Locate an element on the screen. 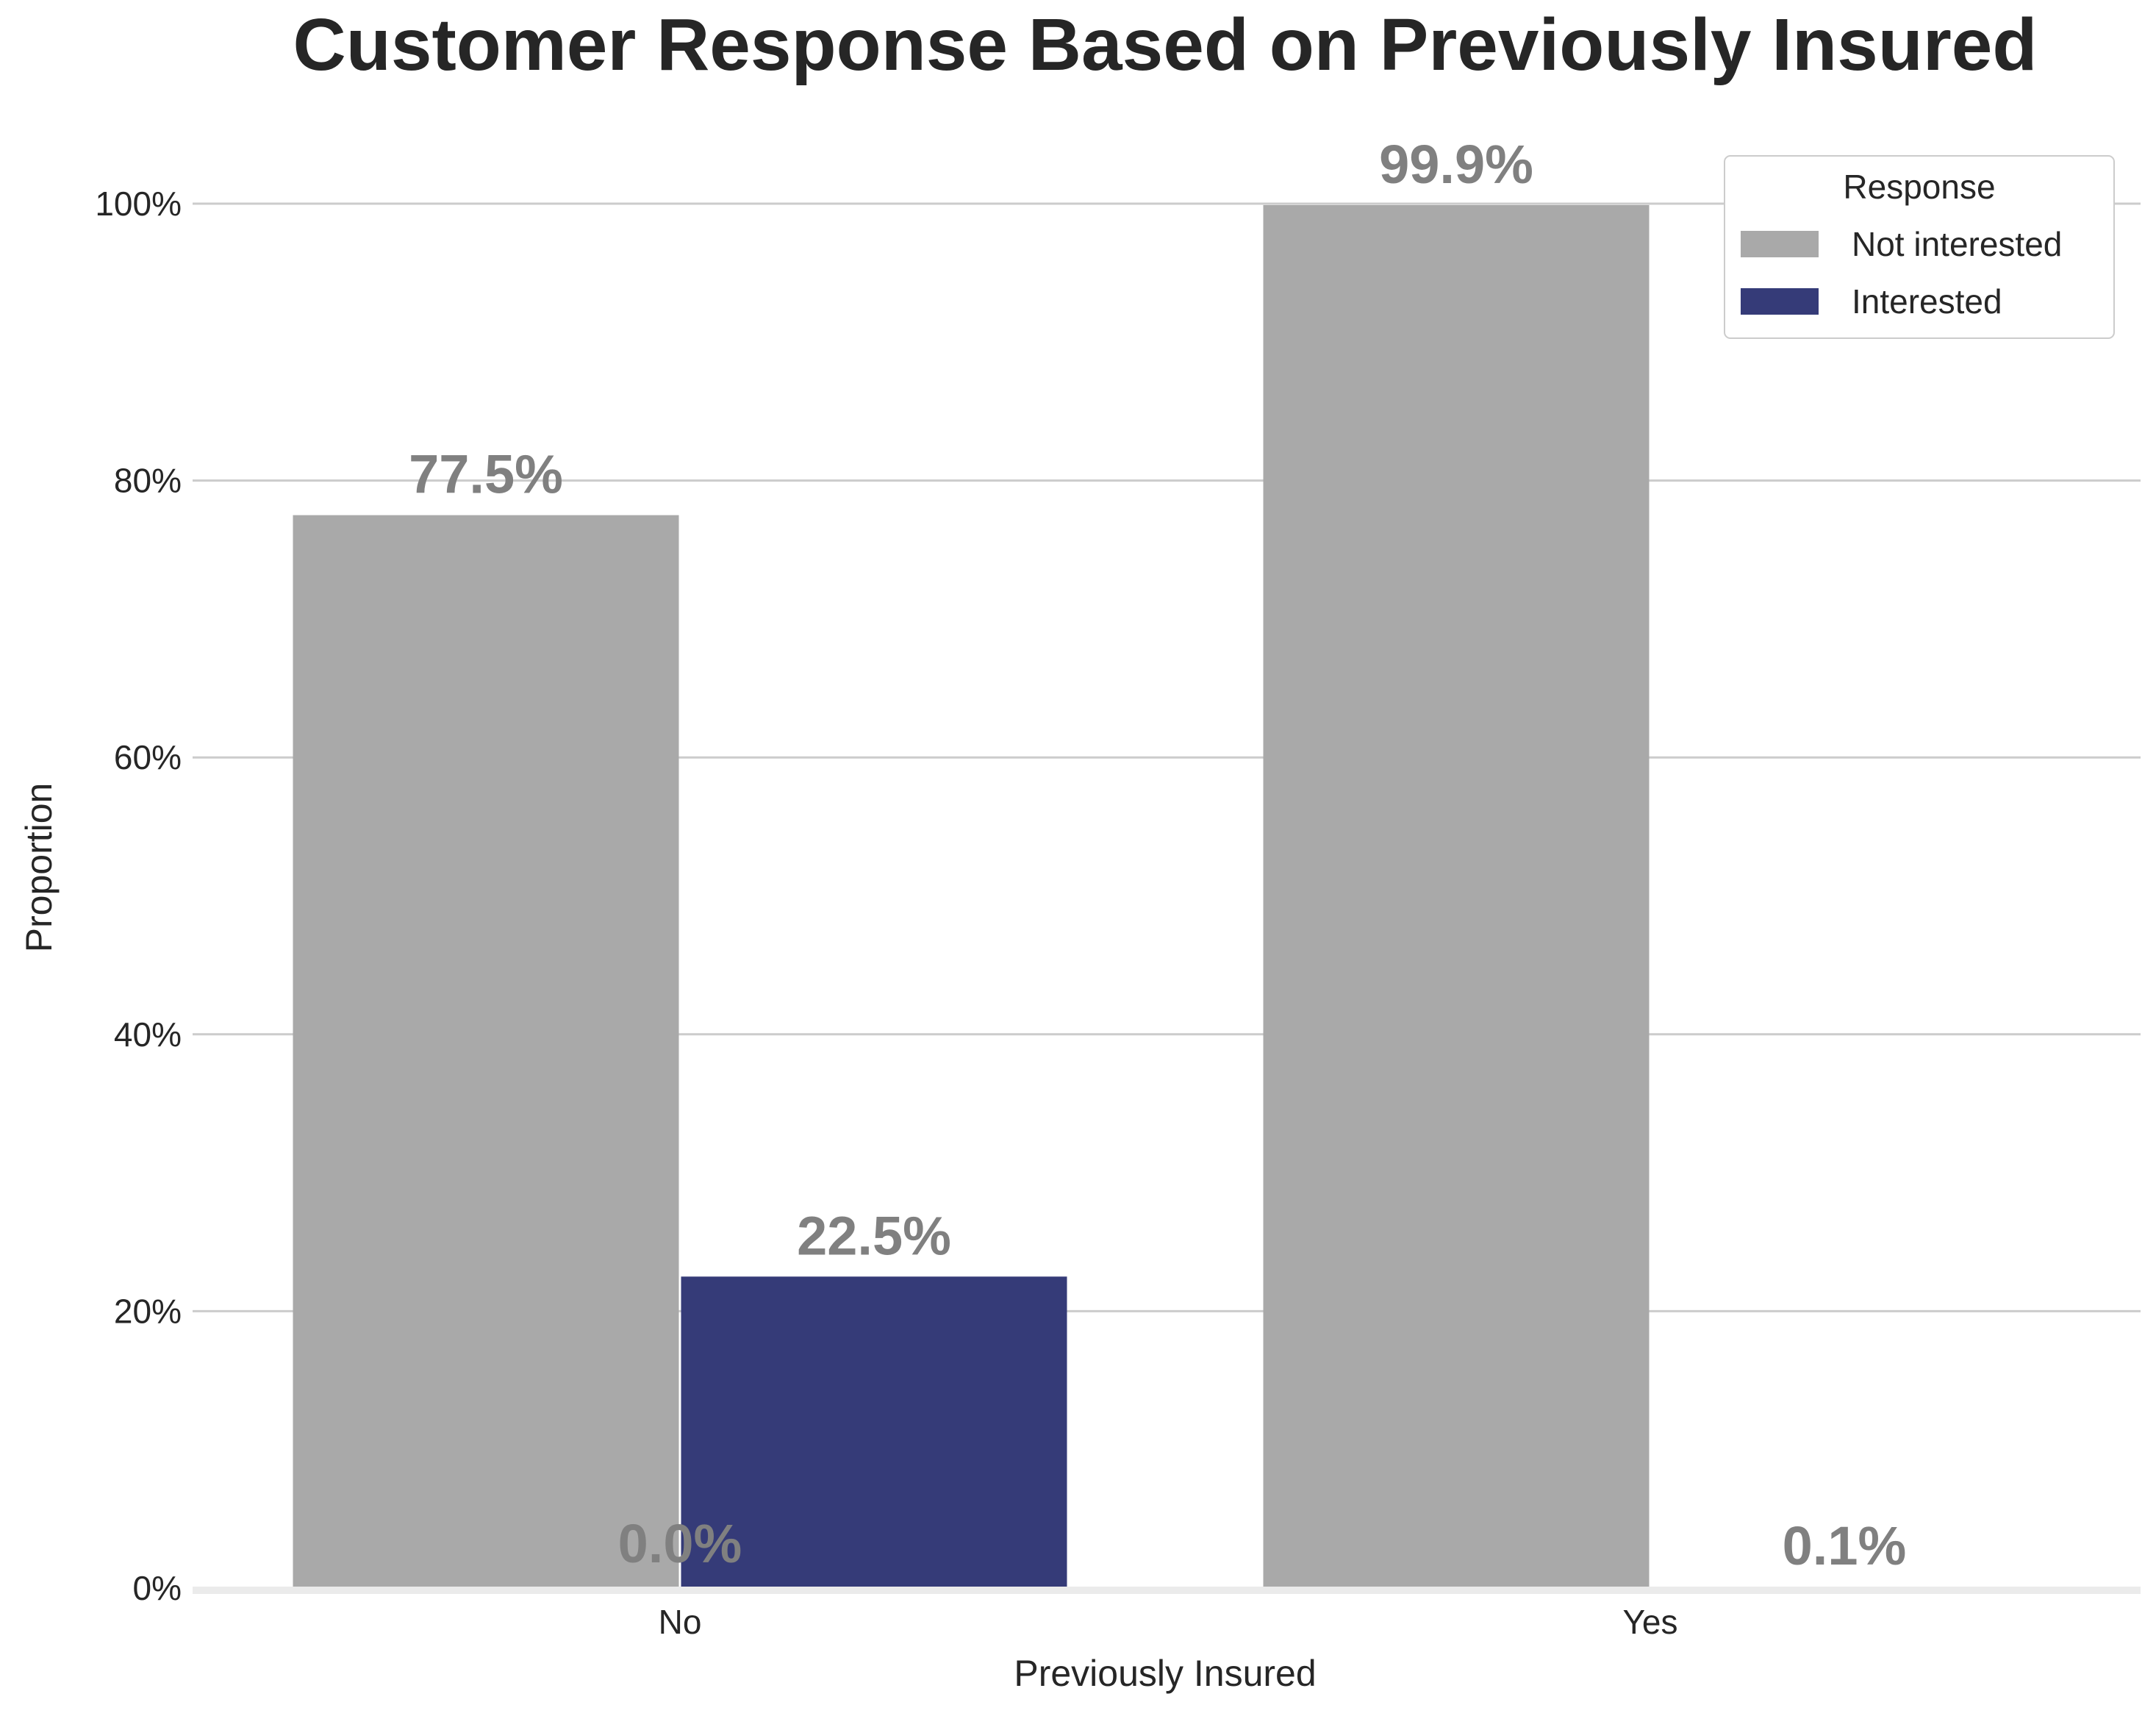 This screenshot has width=2156, height=1716. x-axis-baseline is located at coordinates (1167, 1591).